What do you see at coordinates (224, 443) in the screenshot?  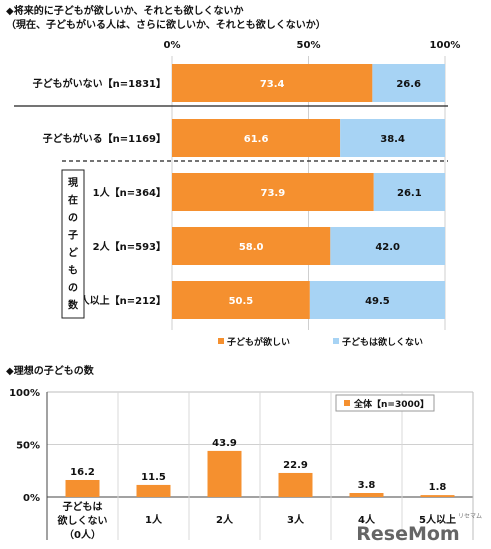 I see `chart2-data-label: 43.9` at bounding box center [224, 443].